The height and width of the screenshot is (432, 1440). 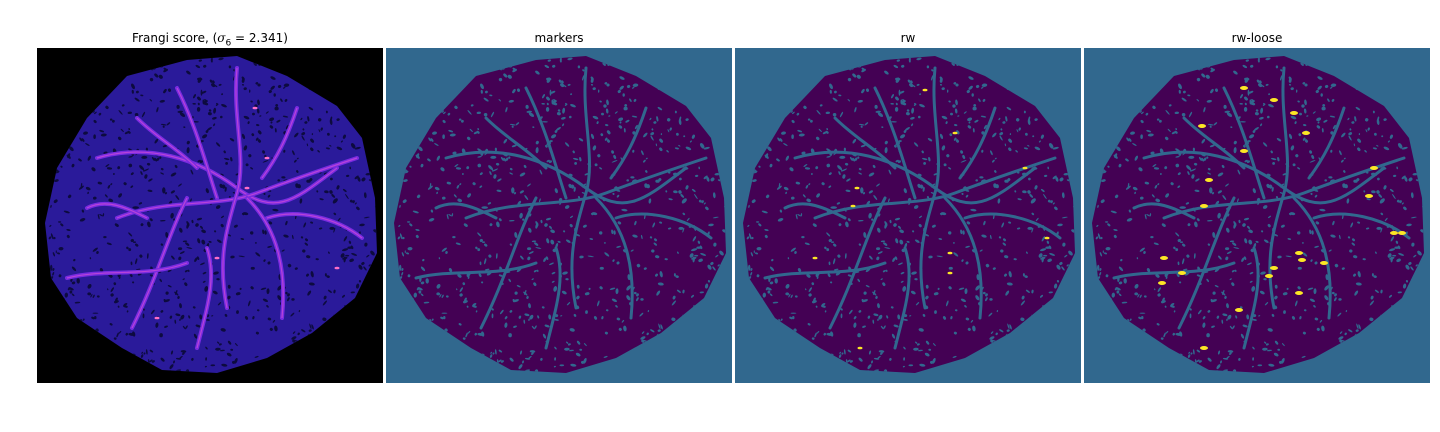 What do you see at coordinates (1257, 38) in the screenshot?
I see `rw-loose-panel-title: rw-loose` at bounding box center [1257, 38].